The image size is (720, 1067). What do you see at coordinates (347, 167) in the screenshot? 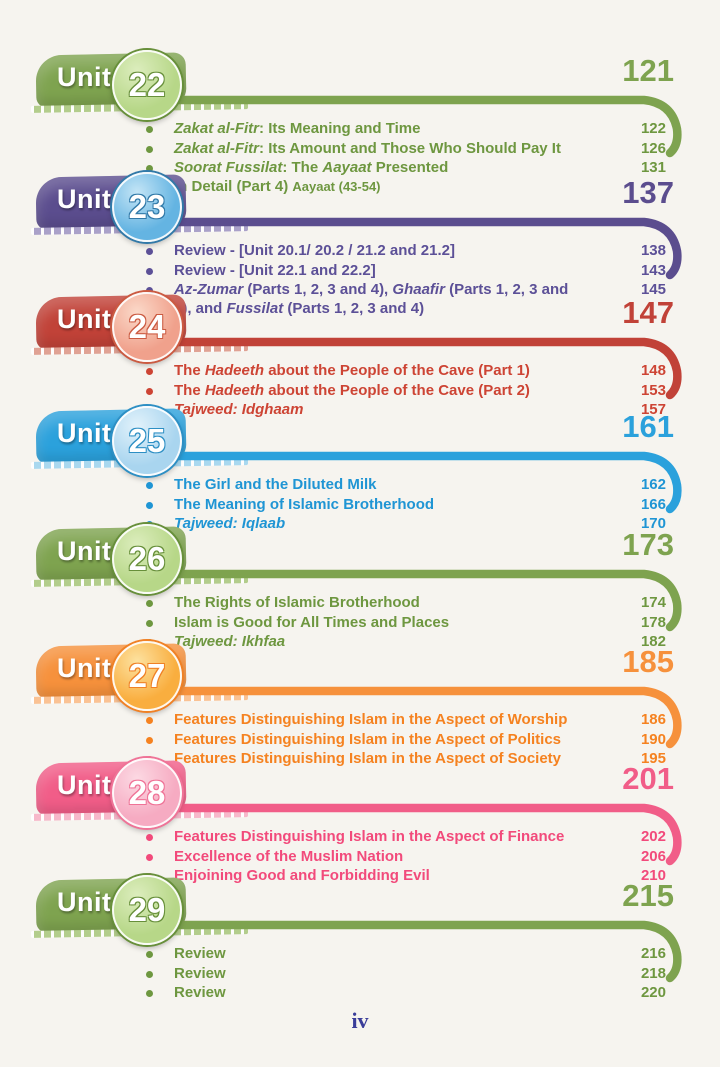
I see `item-title-segment: Aayaat` at bounding box center [347, 167].